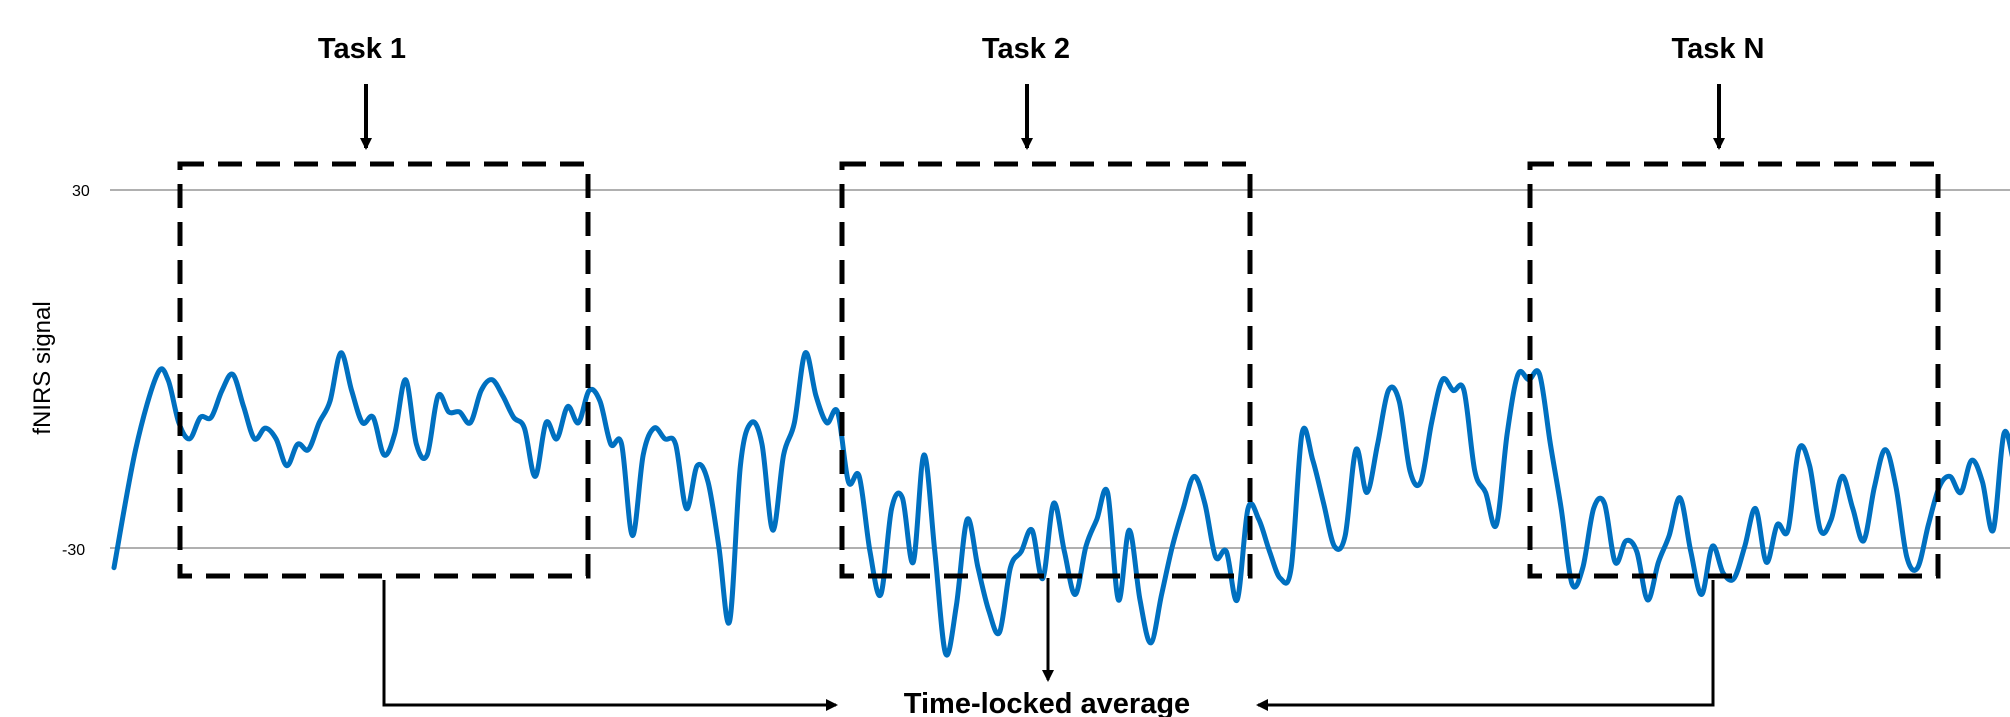 The image size is (2010, 717). What do you see at coordinates (73, 550) in the screenshot?
I see `y-tick-min: -30` at bounding box center [73, 550].